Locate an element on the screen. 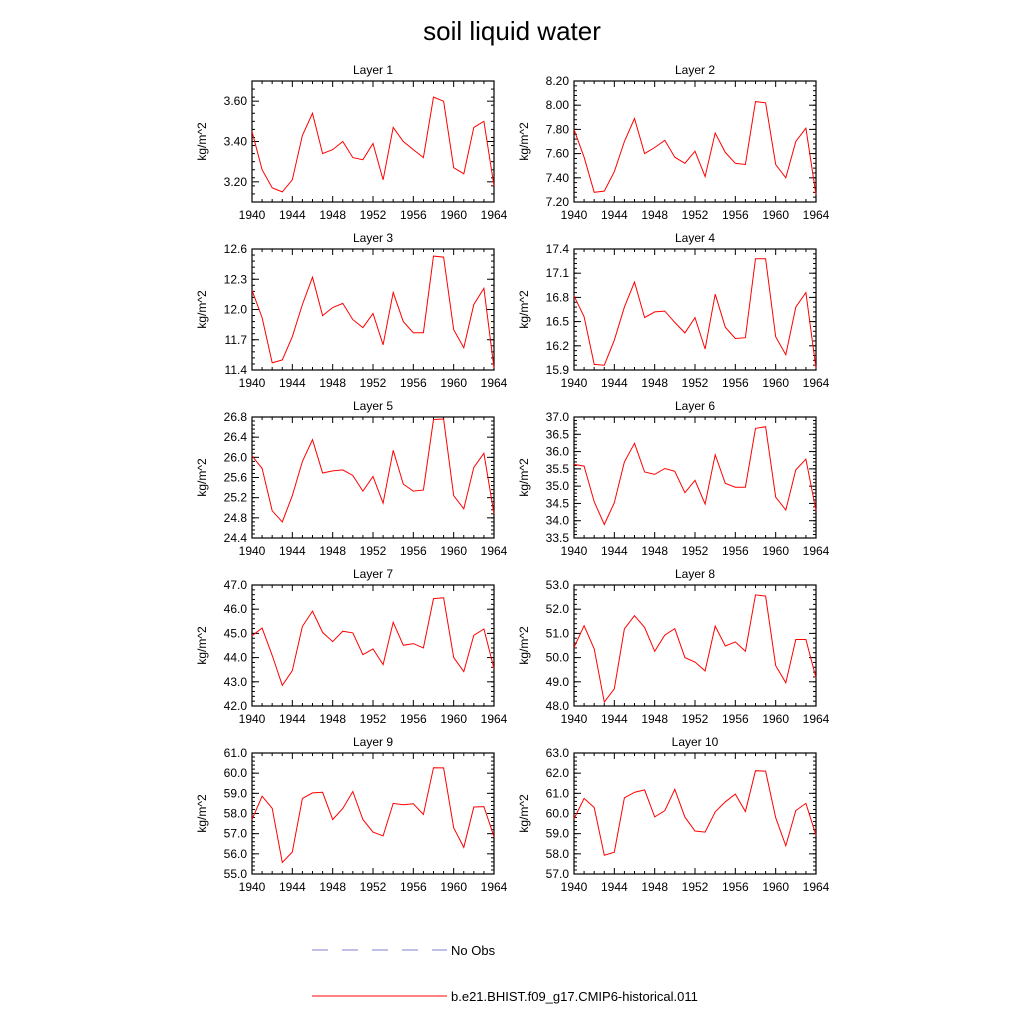 Image resolution: width=1024 pixels, height=1029 pixels. panel-title: Layer 10 is located at coordinates (695, 742).